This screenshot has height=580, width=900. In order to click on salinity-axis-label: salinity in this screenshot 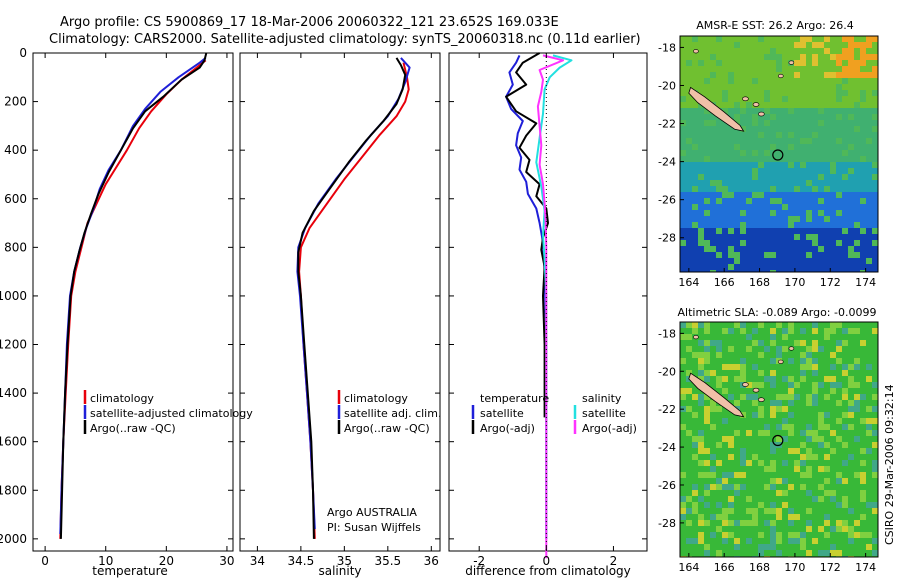, I will do `click(339, 571)`.